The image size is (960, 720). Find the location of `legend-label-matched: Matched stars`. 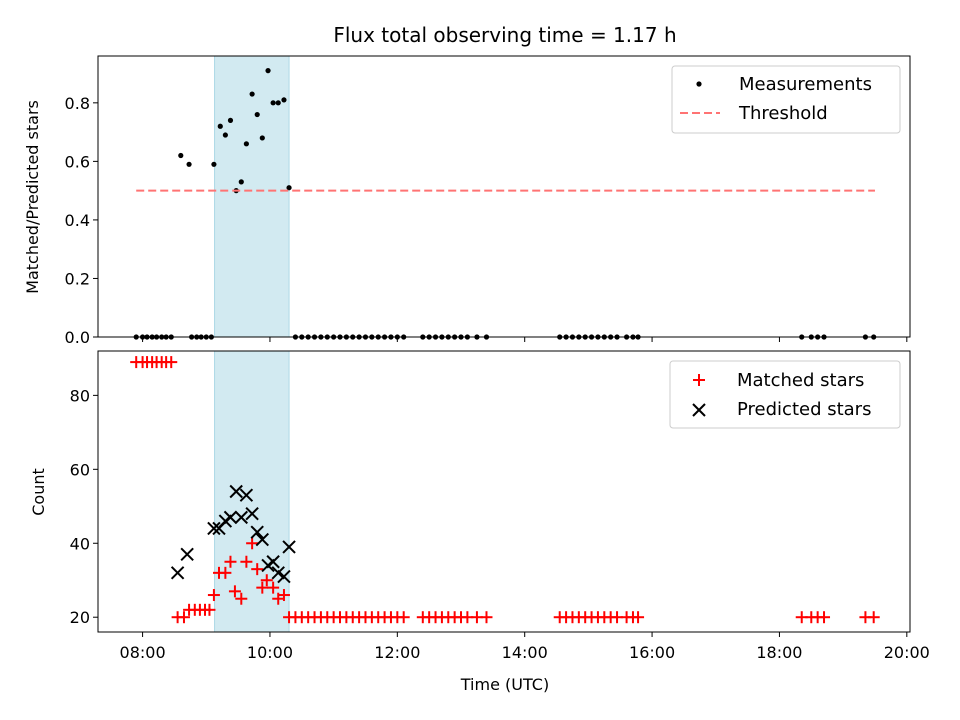

legend-label-matched: Matched stars is located at coordinates (800, 380).